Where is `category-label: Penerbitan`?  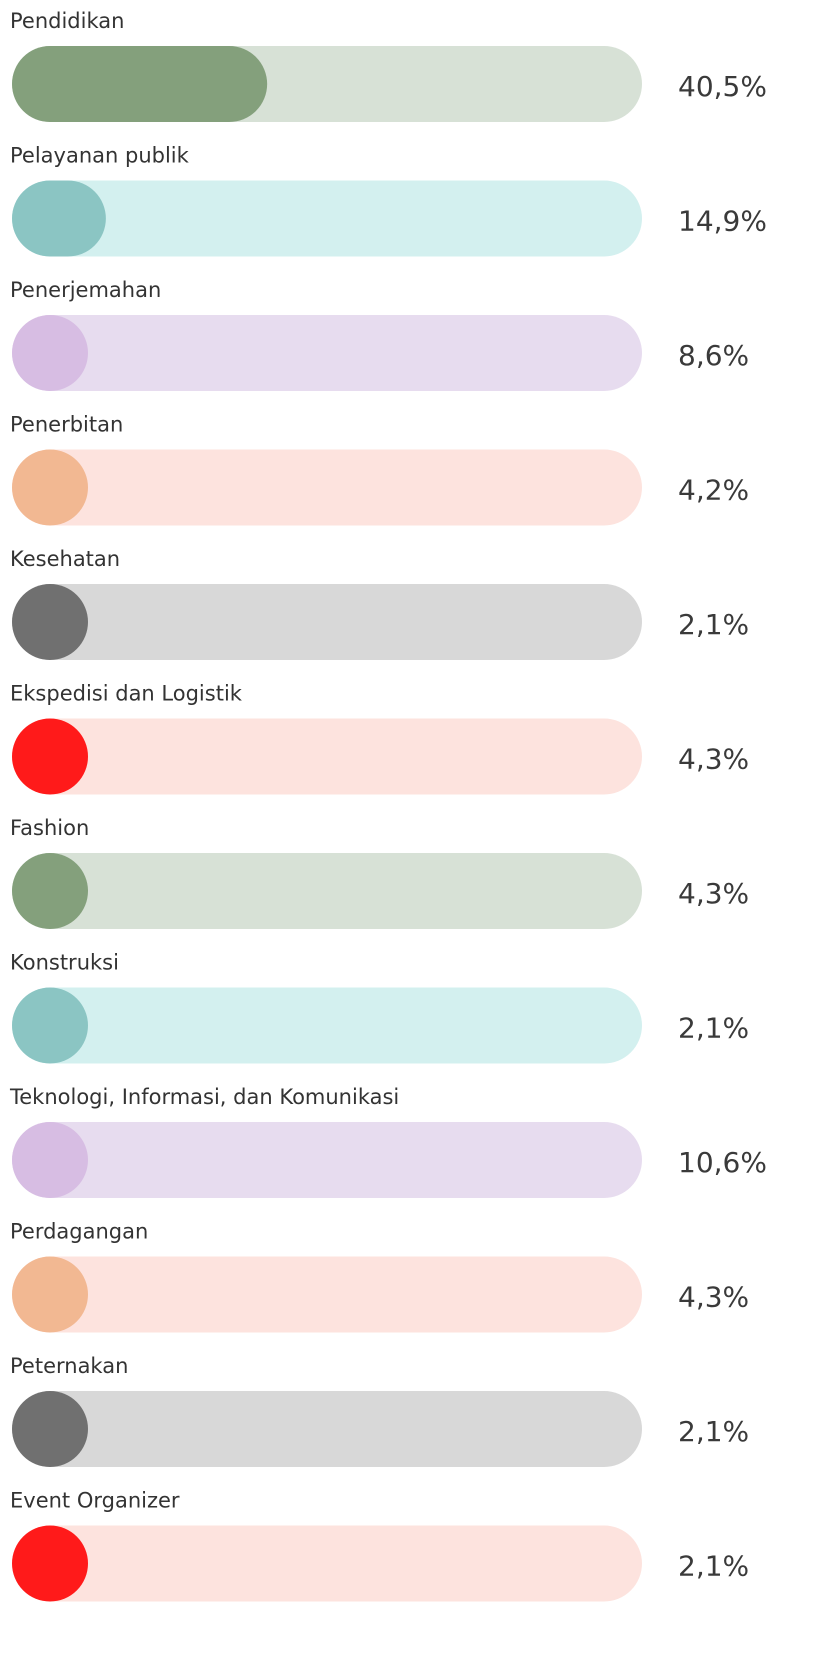 category-label: Penerbitan is located at coordinates (66, 425).